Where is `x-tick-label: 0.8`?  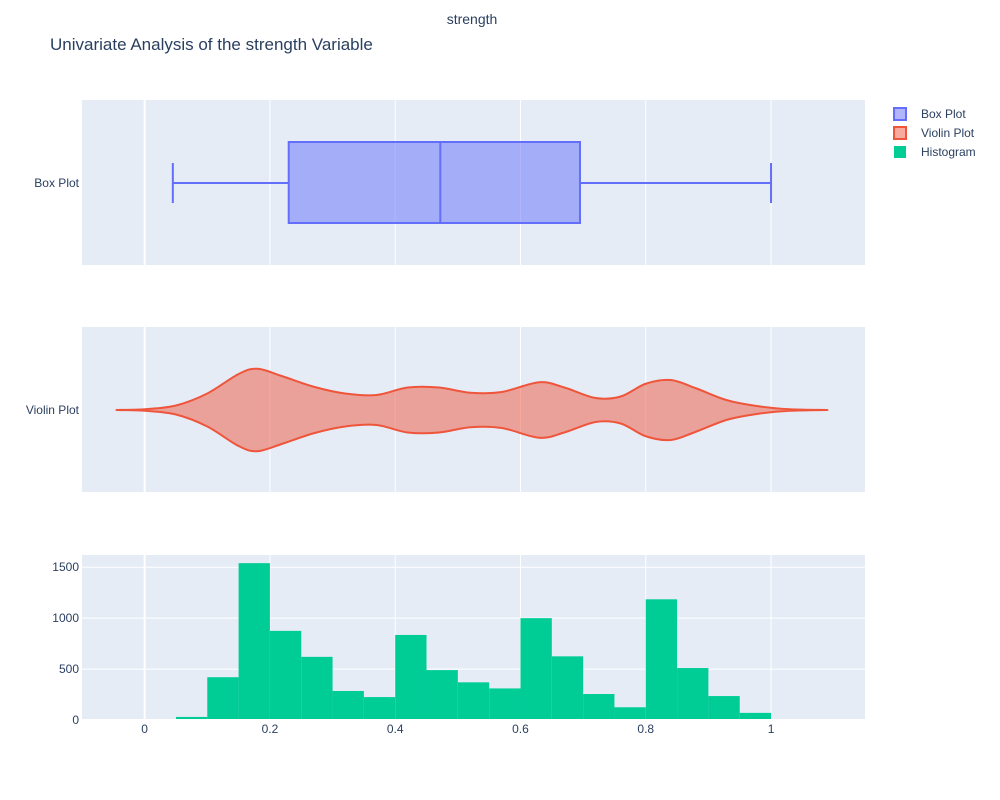
x-tick-label: 0.8 is located at coordinates (645, 729).